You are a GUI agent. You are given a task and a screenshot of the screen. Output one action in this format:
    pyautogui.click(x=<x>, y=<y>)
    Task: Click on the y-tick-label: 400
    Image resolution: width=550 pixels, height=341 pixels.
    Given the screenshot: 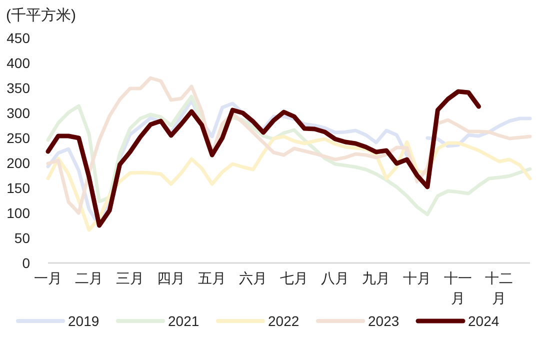 What is the action you would take?
    pyautogui.click(x=18, y=63)
    